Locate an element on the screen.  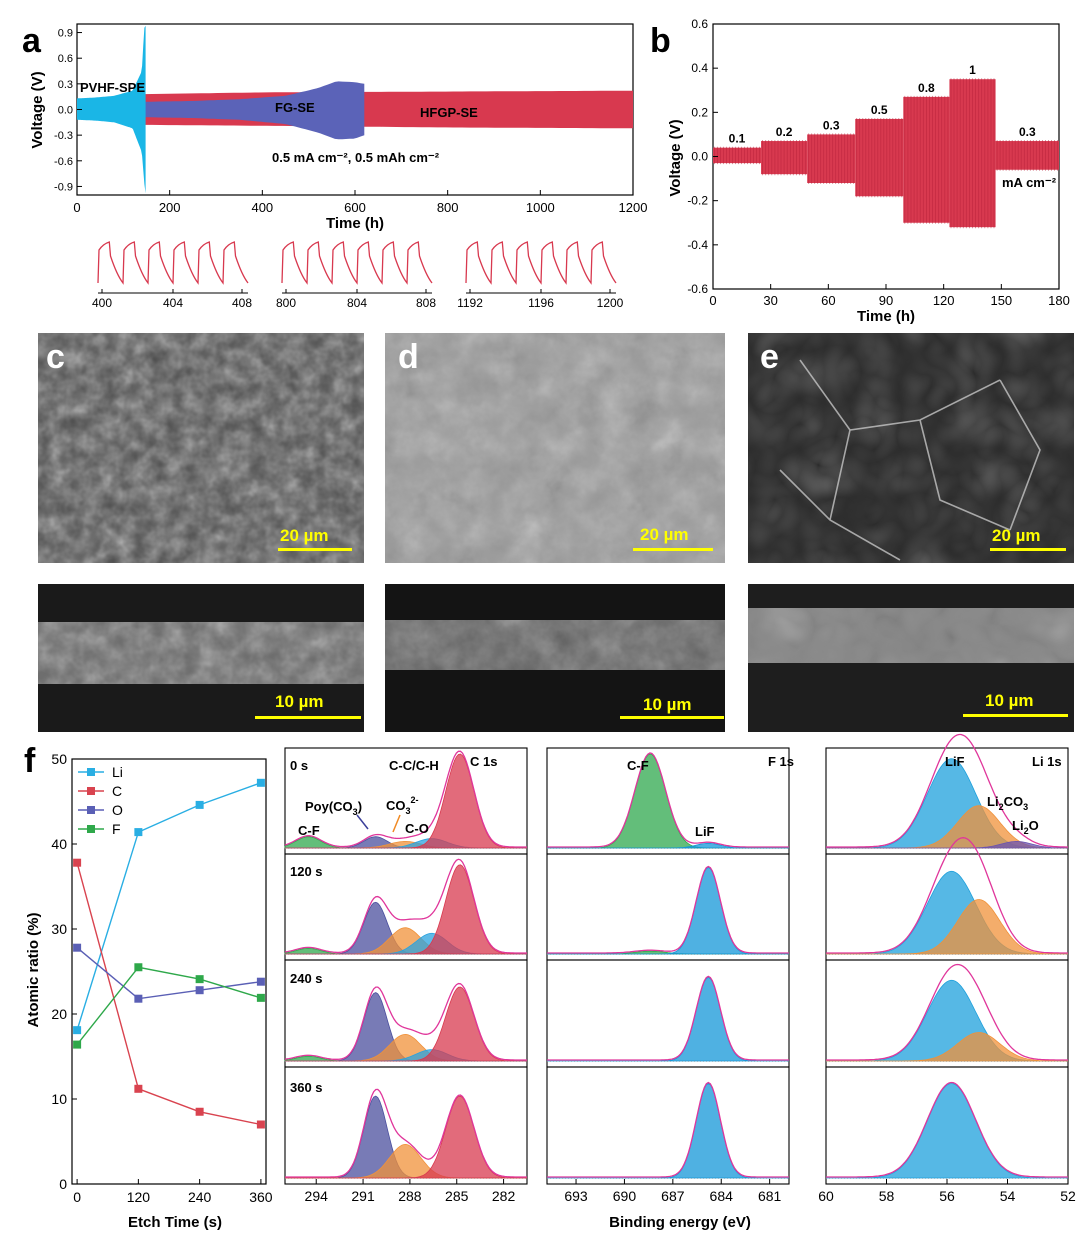
time-240s: 240 s is located at coordinates (306, 978).